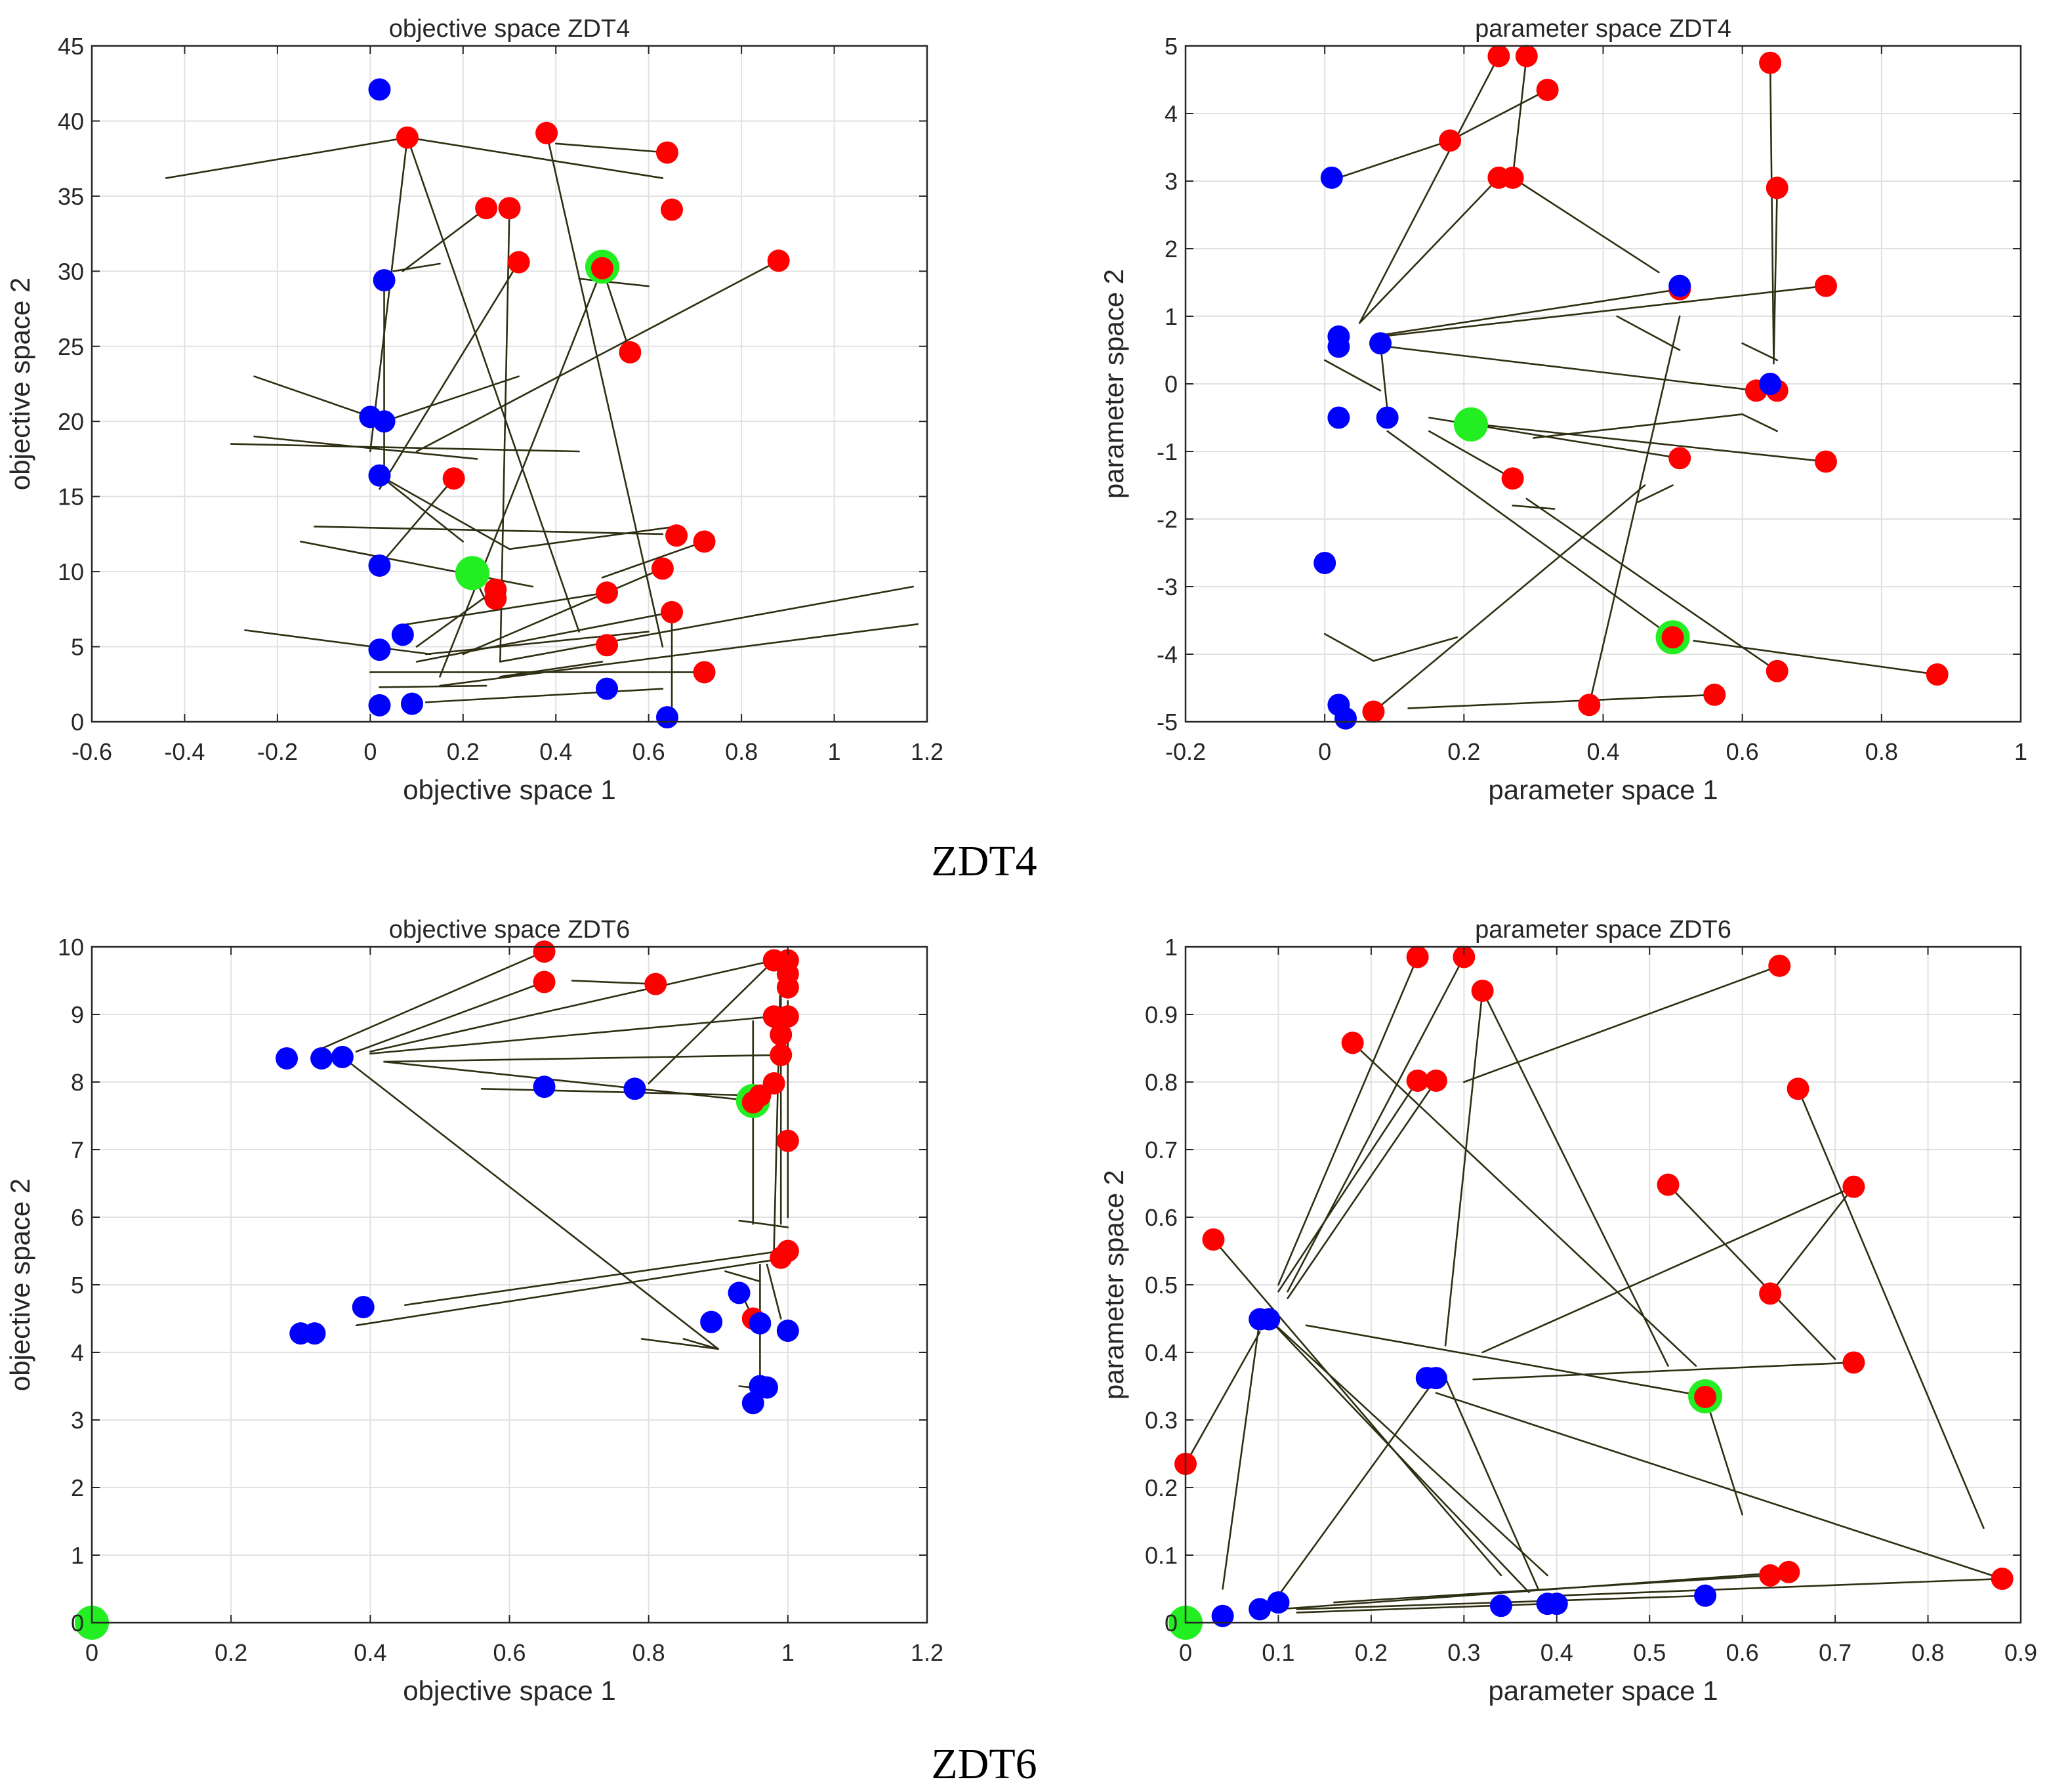 The height and width of the screenshot is (1792, 2047). I want to click on green-point, so click(1470, 424).